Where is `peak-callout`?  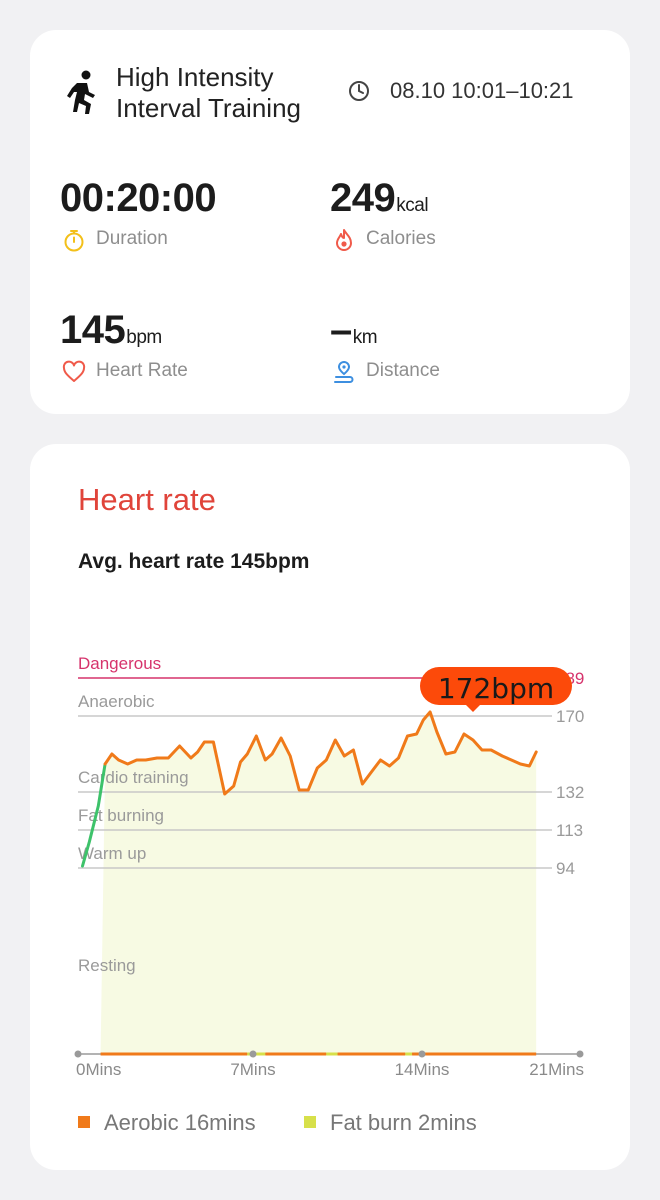 peak-callout is located at coordinates (496, 686).